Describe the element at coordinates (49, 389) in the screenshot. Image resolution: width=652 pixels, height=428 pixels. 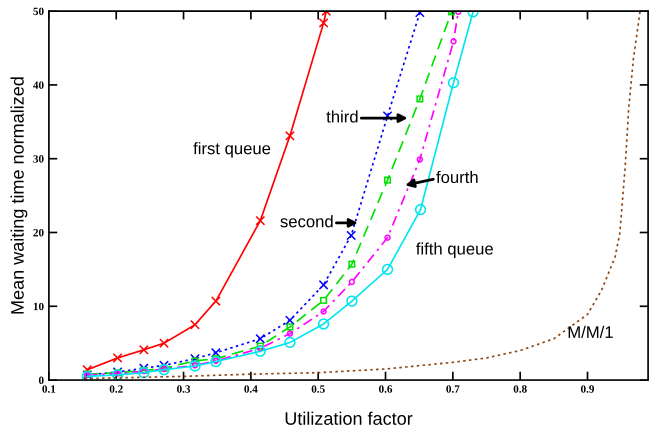
I see `x-tick-label: 0.1` at that location.